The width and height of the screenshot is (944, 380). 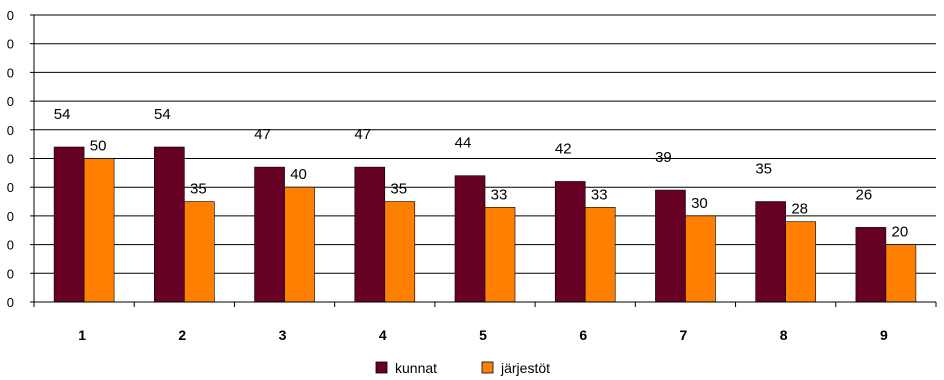 I want to click on x-tick-label: 1, so click(x=82, y=335).